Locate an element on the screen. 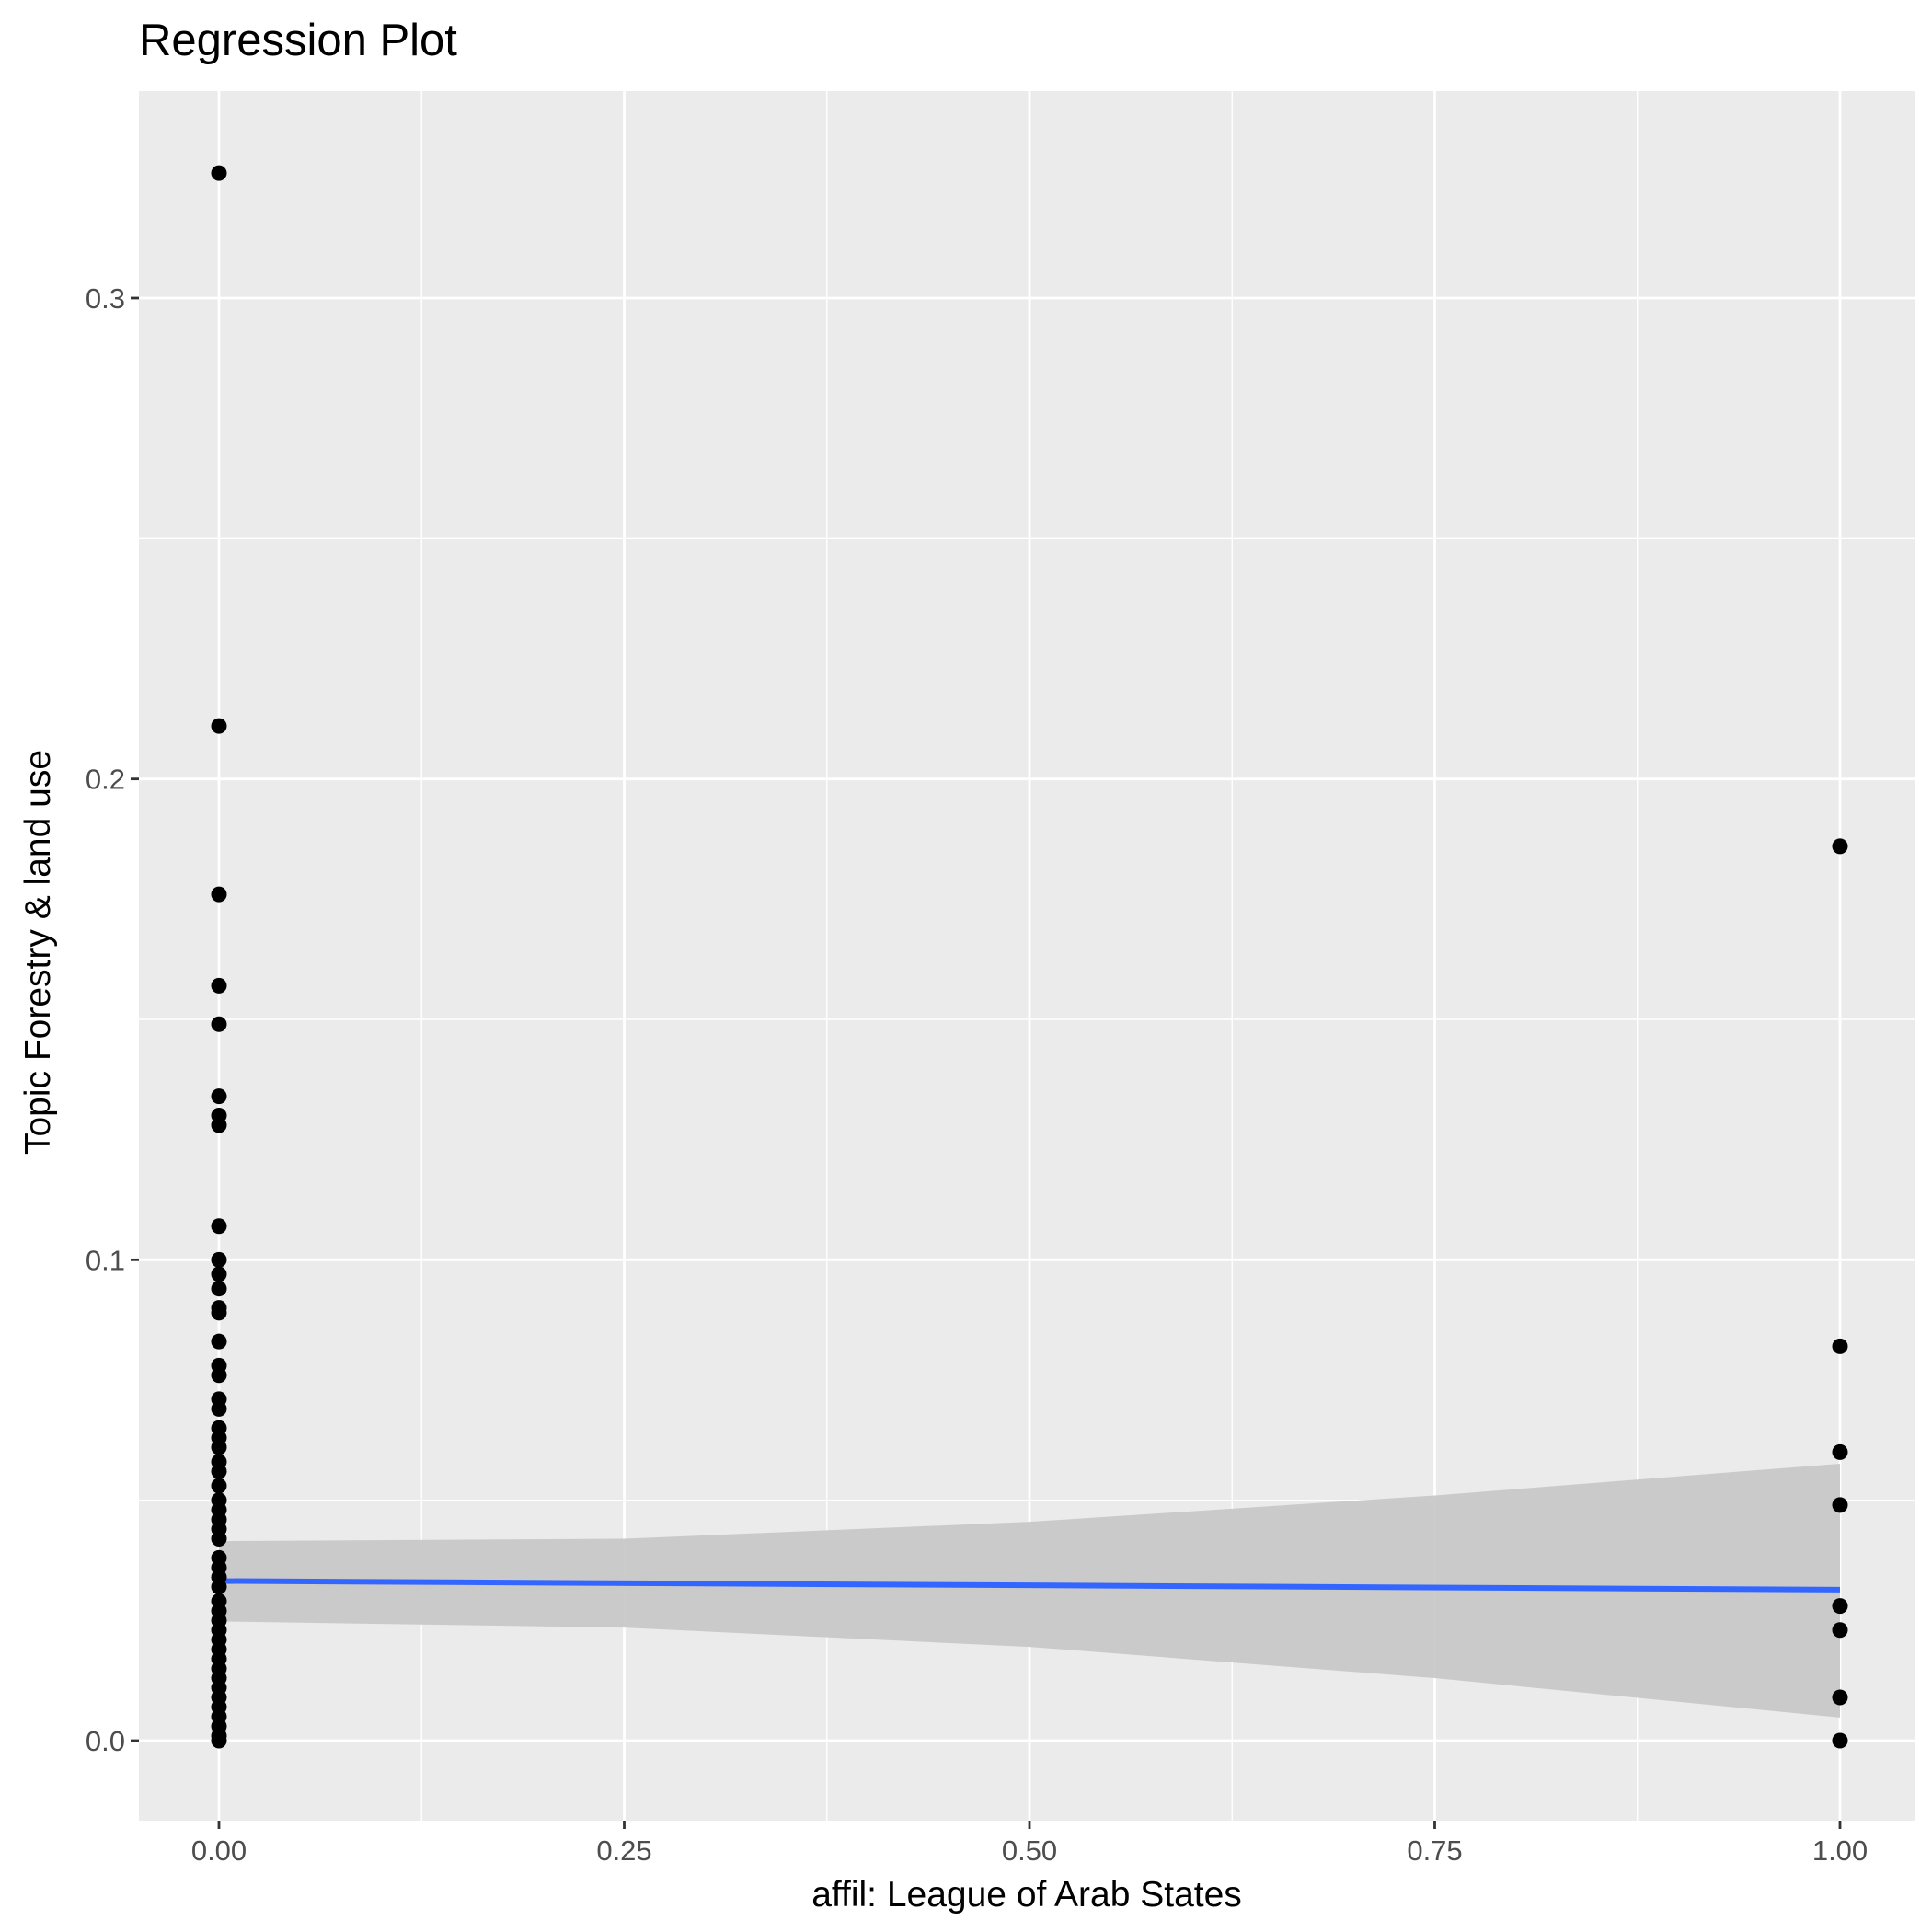  regression-line is located at coordinates (1029, 1585).